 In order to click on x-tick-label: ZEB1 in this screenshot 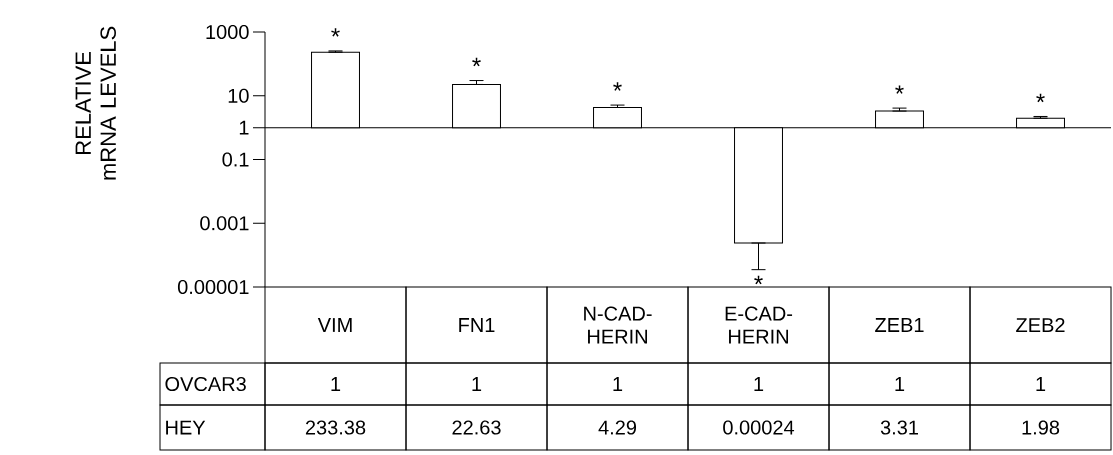, I will do `click(899, 325)`.